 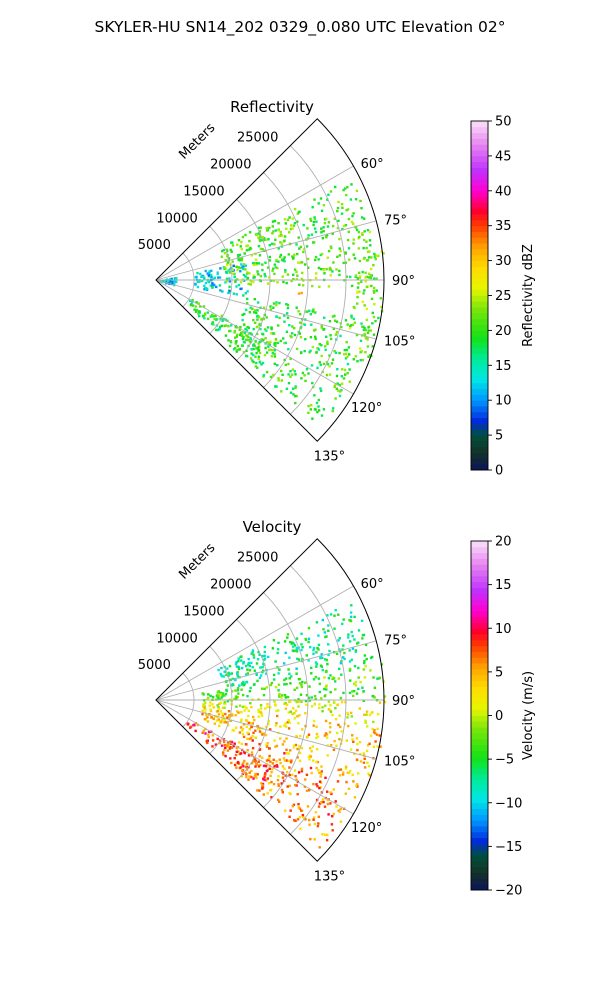 I want to click on colorbar-tick-label: 10, so click(x=503, y=629).